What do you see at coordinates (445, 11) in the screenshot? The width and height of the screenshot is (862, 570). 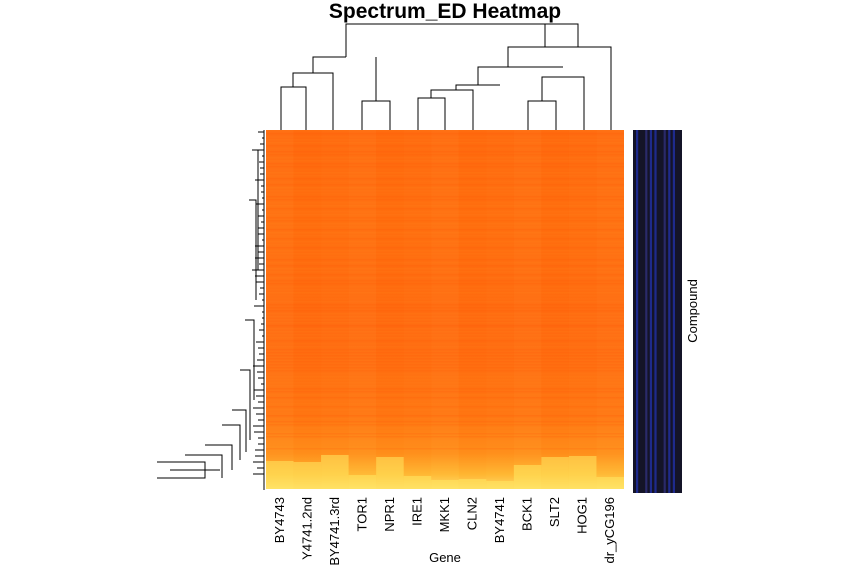 I see `chart-title: Spectrum_ED Heatmap` at bounding box center [445, 11].